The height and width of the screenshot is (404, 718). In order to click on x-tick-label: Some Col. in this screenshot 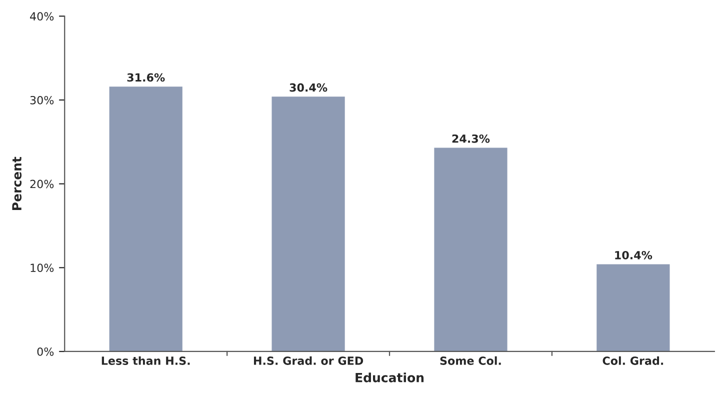, I will do `click(470, 360)`.